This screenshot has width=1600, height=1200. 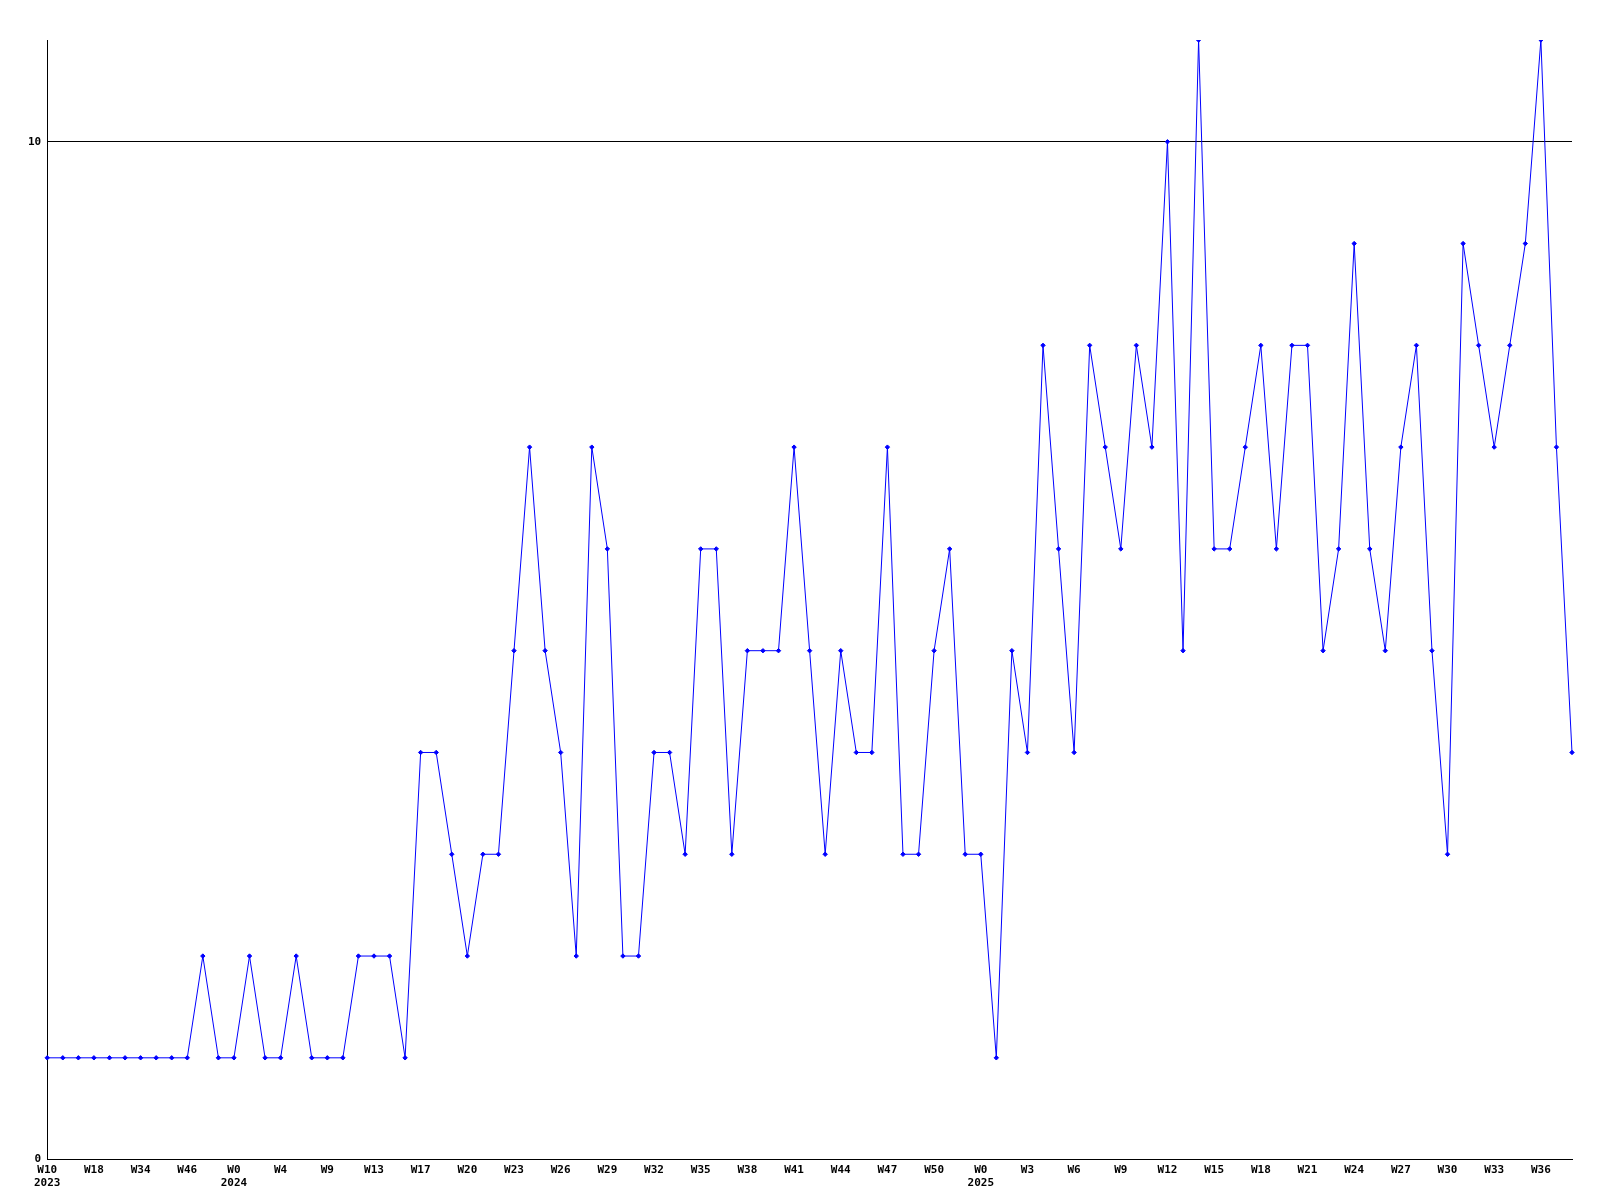 What do you see at coordinates (1307, 1170) in the screenshot?
I see `x-tick-label: W21` at bounding box center [1307, 1170].